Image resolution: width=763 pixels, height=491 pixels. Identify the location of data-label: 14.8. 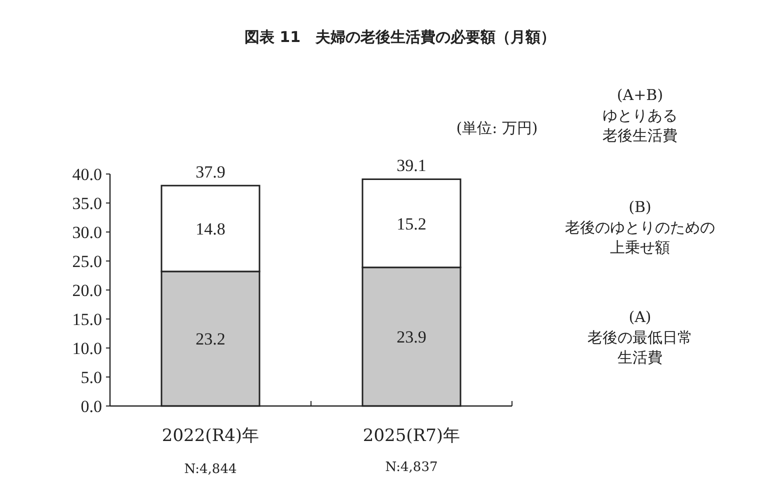
(211, 229).